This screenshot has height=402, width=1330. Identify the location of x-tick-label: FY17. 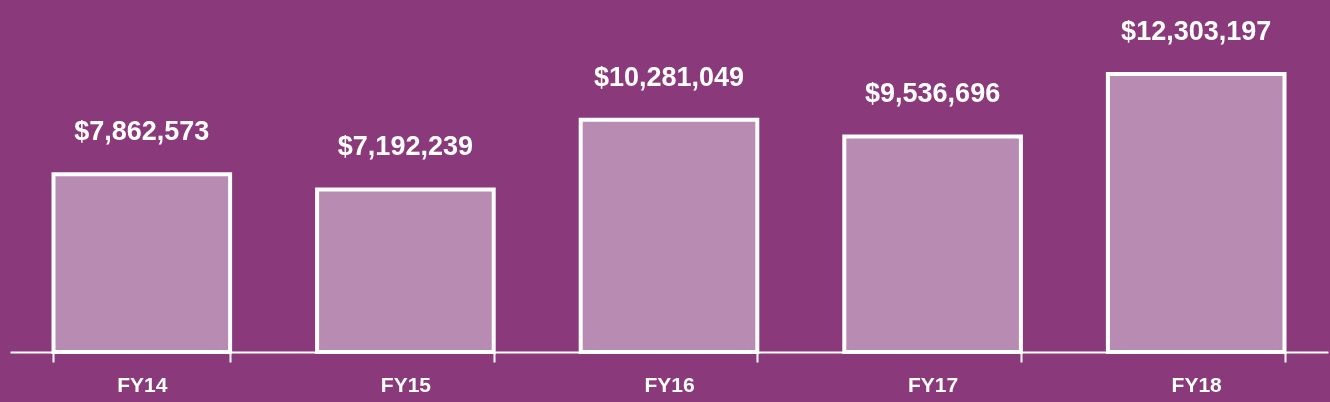
(933, 384).